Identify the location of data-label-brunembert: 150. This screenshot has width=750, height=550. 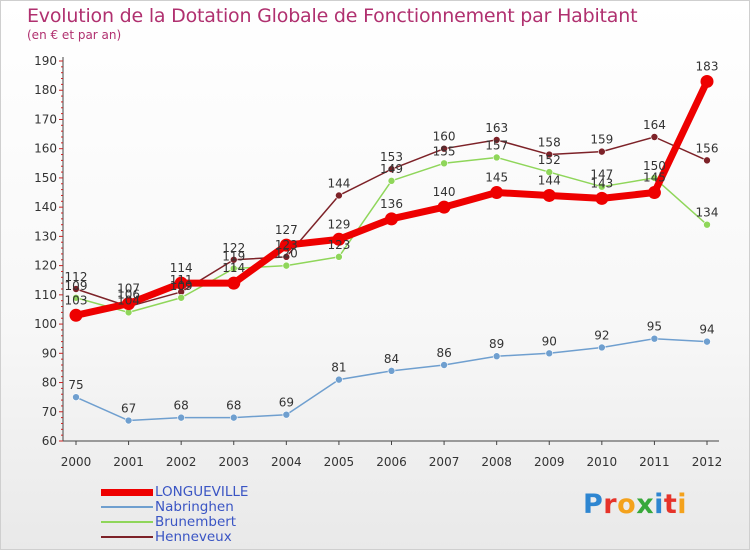
(654, 166).